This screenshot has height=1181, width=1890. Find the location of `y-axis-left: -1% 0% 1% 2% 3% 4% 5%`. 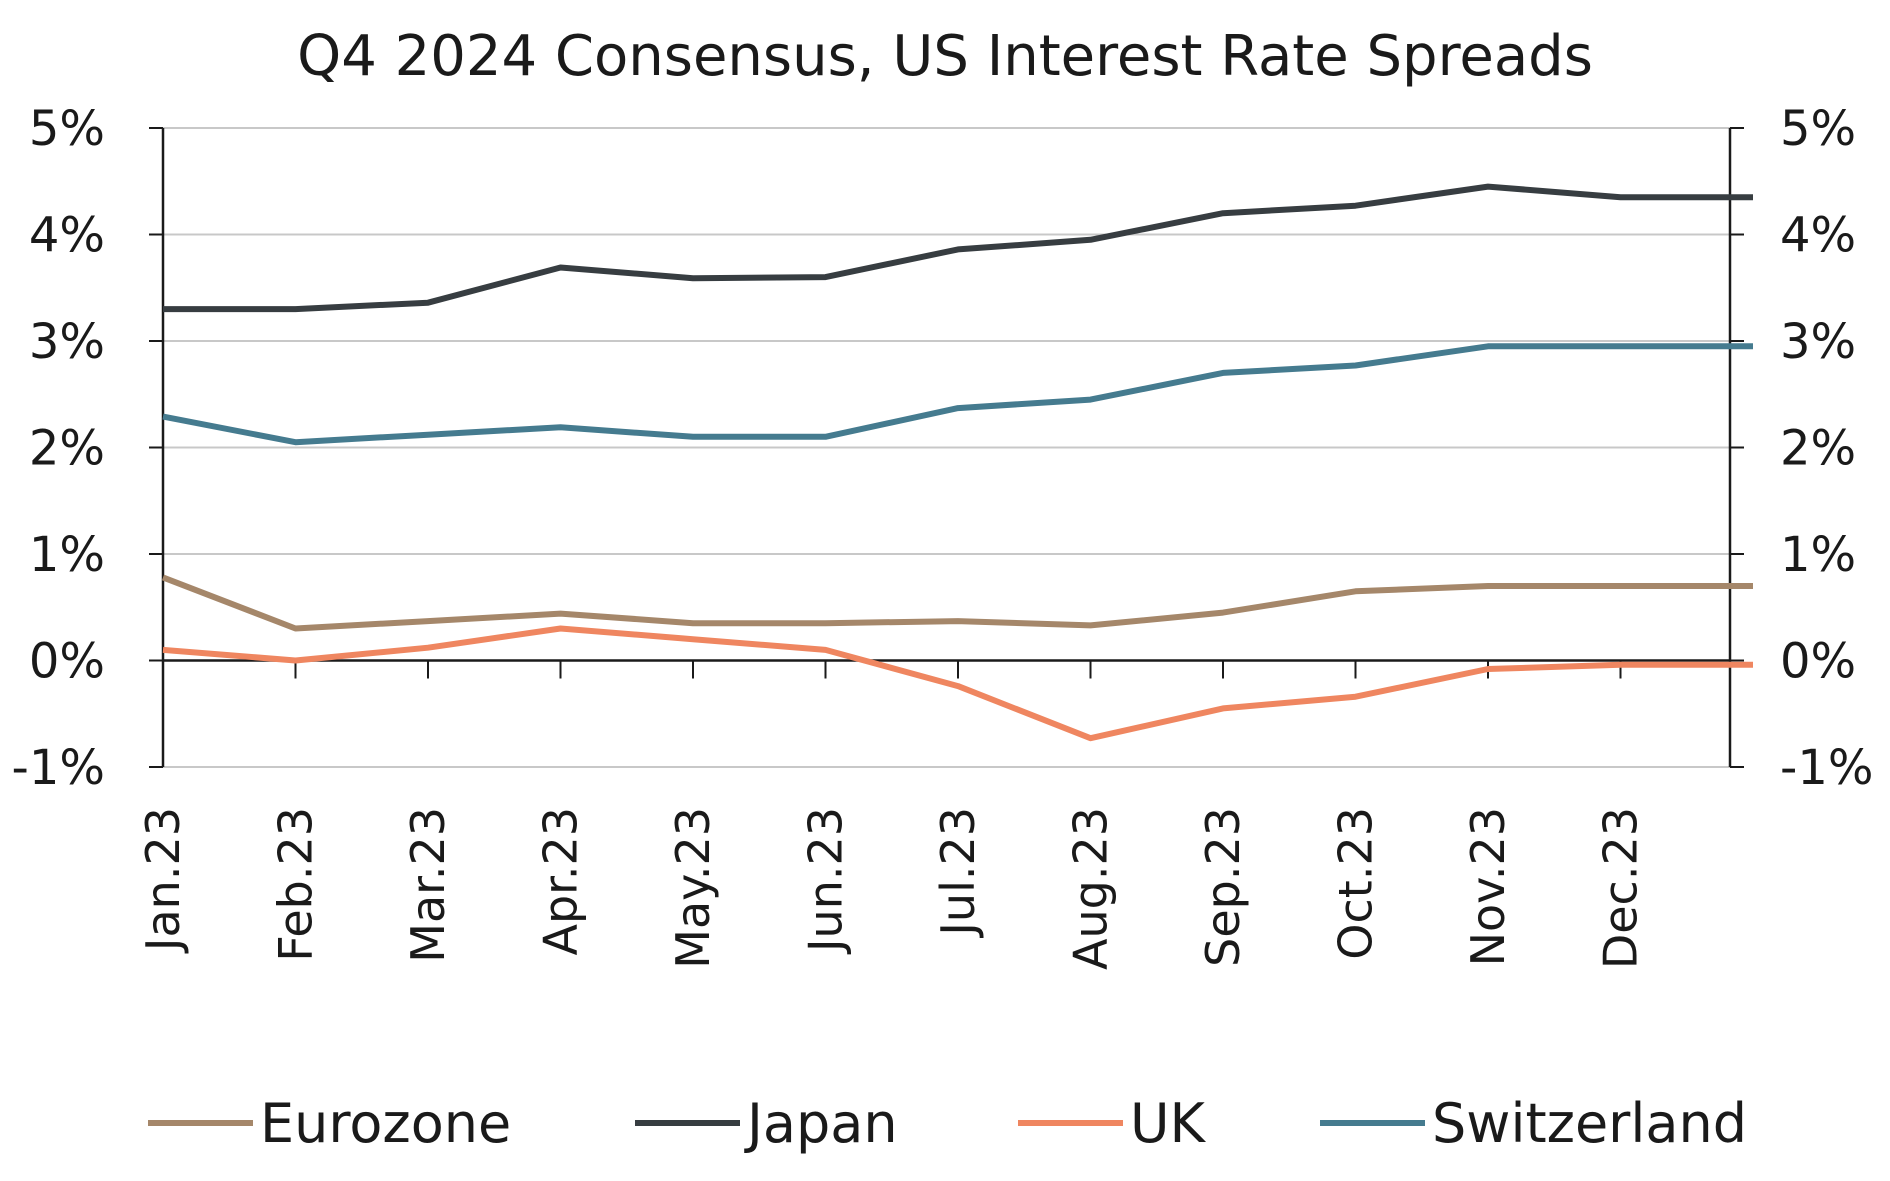

y-axis-left: -1% 0% 1% 2% 3% 4% 5% is located at coordinates (58, 448).